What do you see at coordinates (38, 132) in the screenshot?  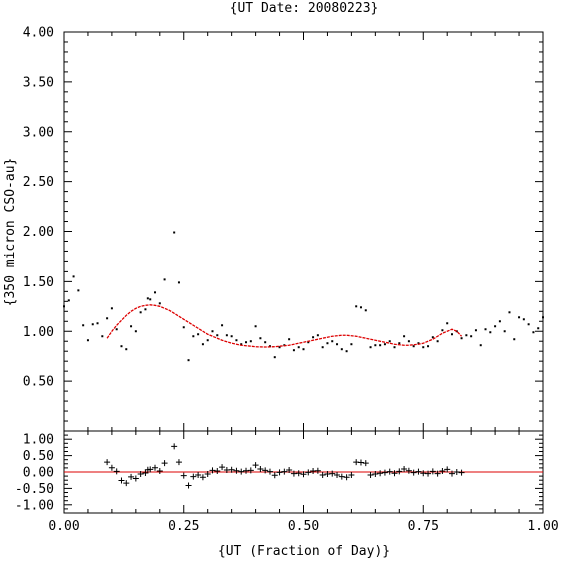 I see `main-y-tick-label: 3.00` at bounding box center [38, 132].